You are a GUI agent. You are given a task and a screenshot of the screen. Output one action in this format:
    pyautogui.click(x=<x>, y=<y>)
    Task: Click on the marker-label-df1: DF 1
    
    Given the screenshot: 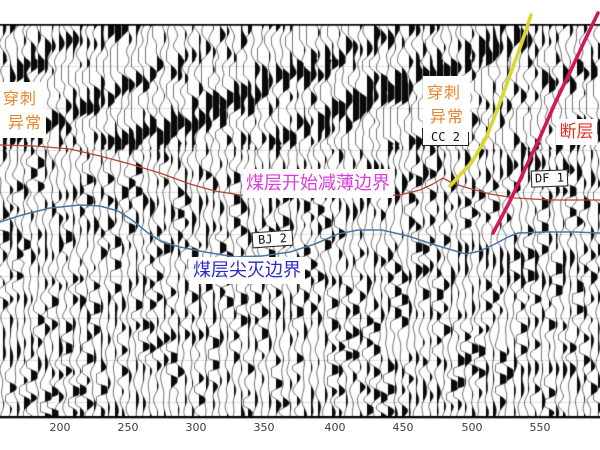 What is the action you would take?
    pyautogui.click(x=549, y=178)
    